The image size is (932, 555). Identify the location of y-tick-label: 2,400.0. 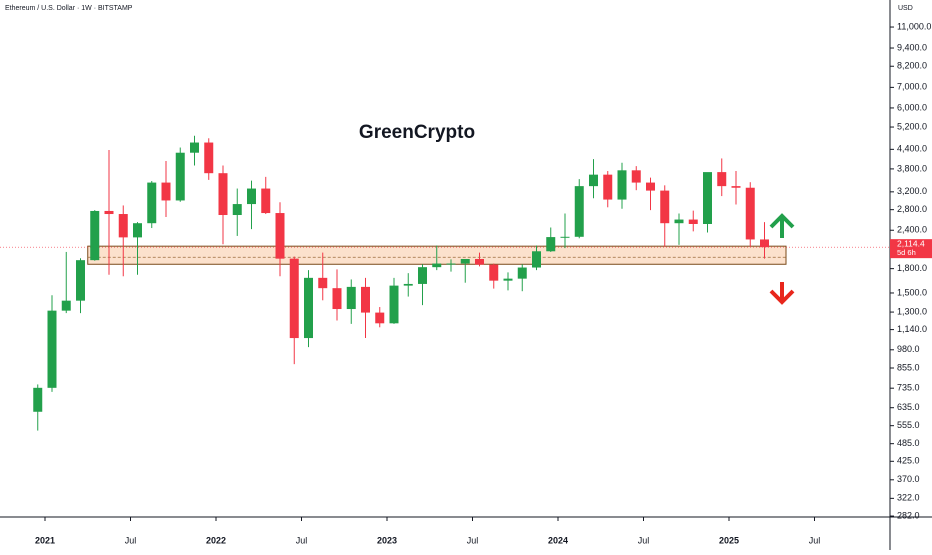
(912, 230).